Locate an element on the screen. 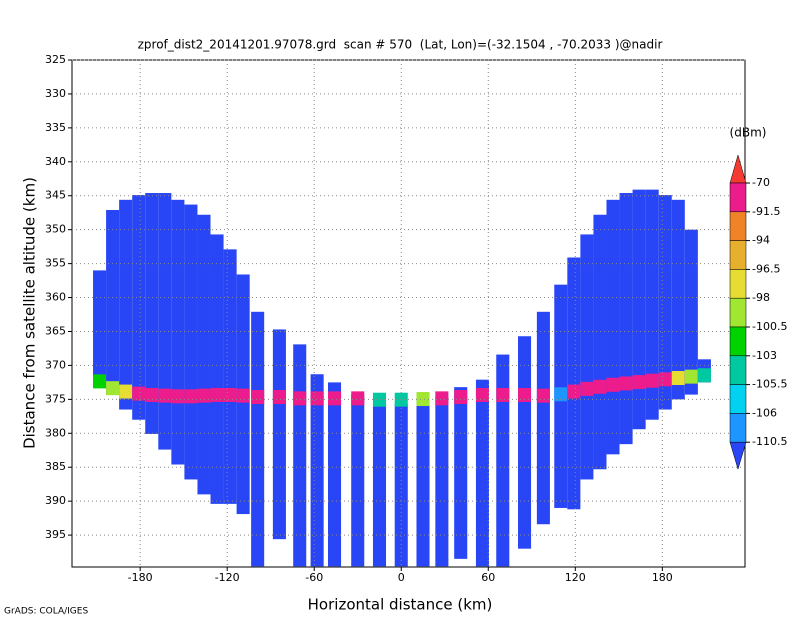  x-tick-label: 120 is located at coordinates (575, 577).